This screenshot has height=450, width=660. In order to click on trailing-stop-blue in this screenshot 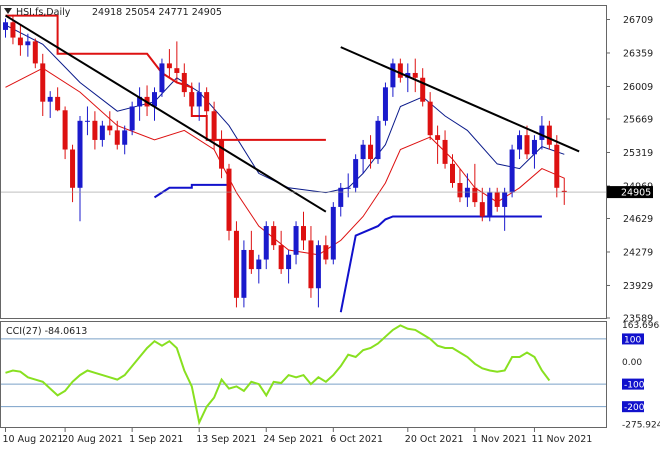, I will do `click(191, 191)`.